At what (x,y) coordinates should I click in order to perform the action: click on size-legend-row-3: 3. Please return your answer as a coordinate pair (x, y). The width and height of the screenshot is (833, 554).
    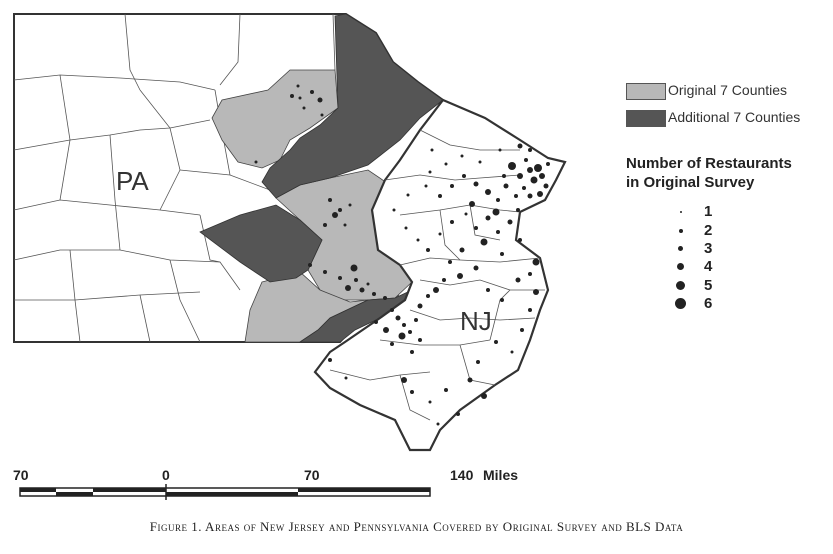
    Looking at the image, I should click on (712, 249).